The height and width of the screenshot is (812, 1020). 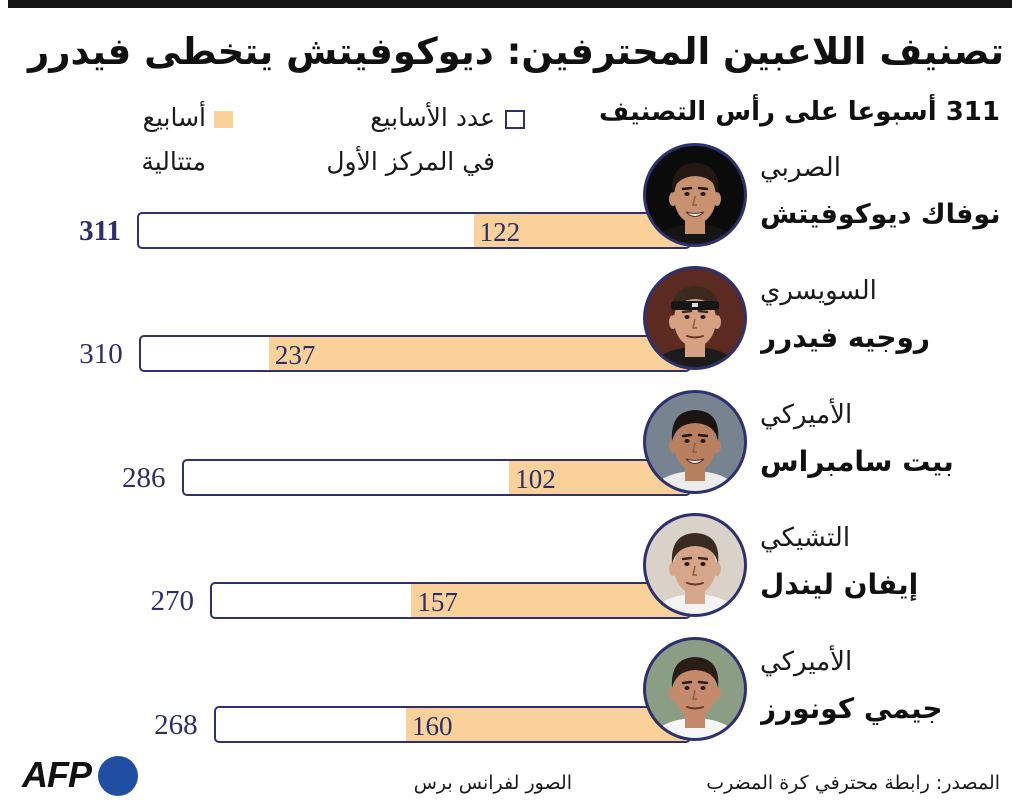 What do you see at coordinates (510, 4) in the screenshot?
I see `top-rule` at bounding box center [510, 4].